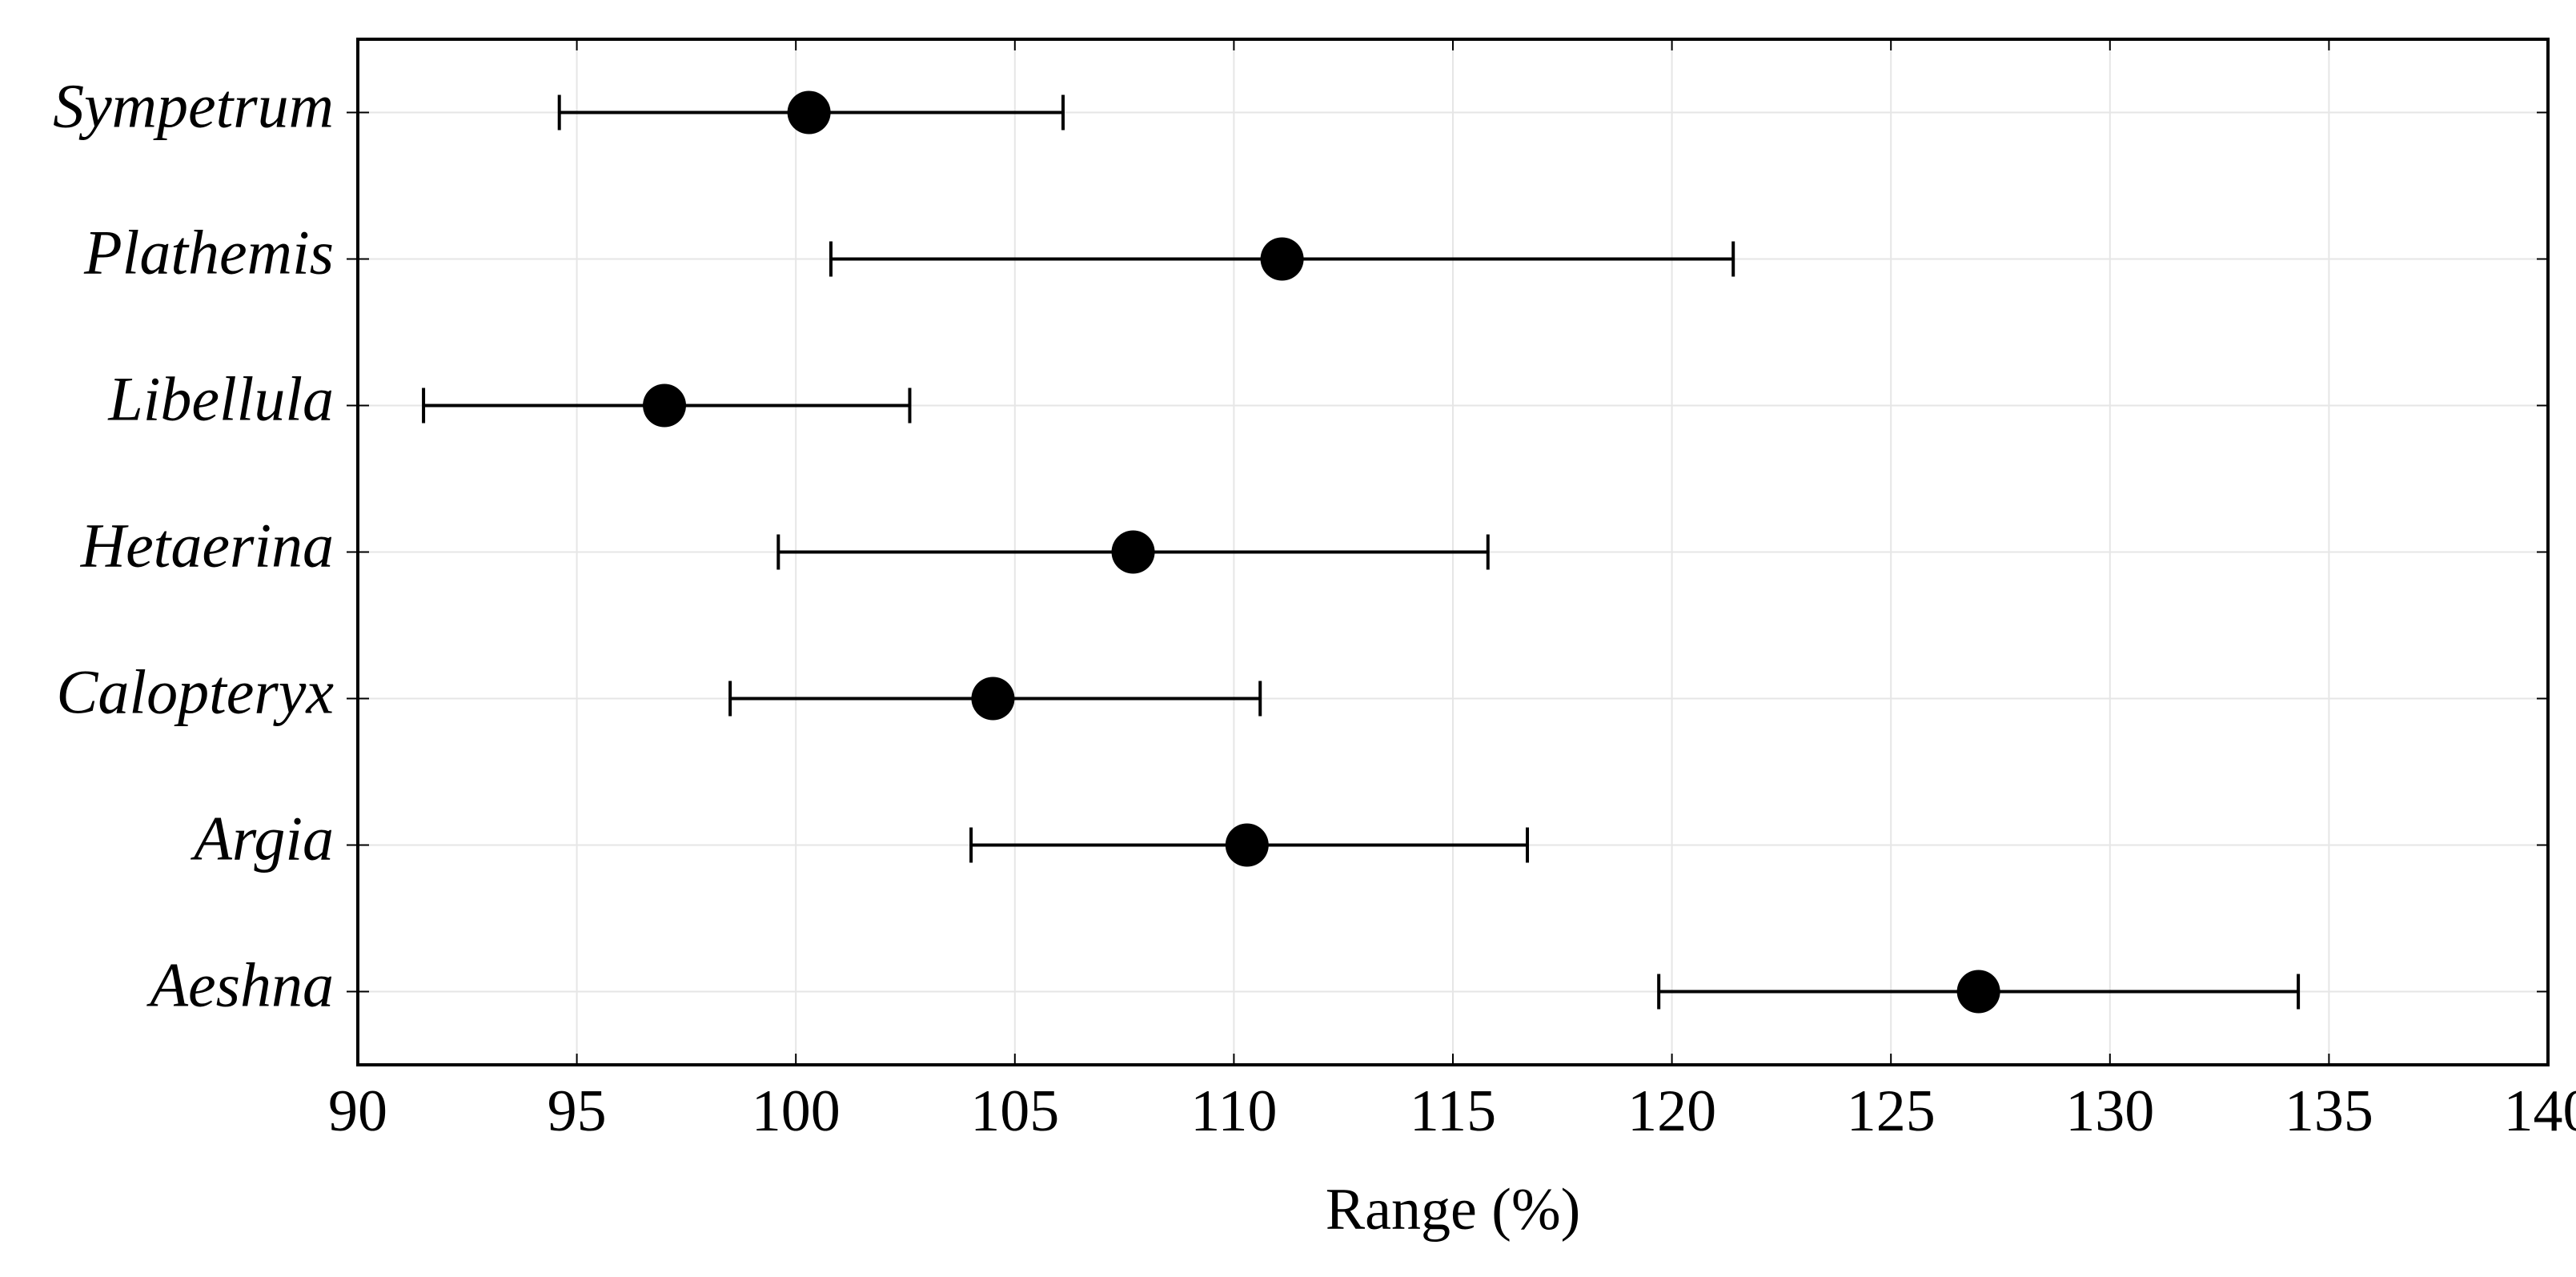 The height and width of the screenshot is (1277, 2576). I want to click on y-tick-label: Plathemis, so click(209, 252).